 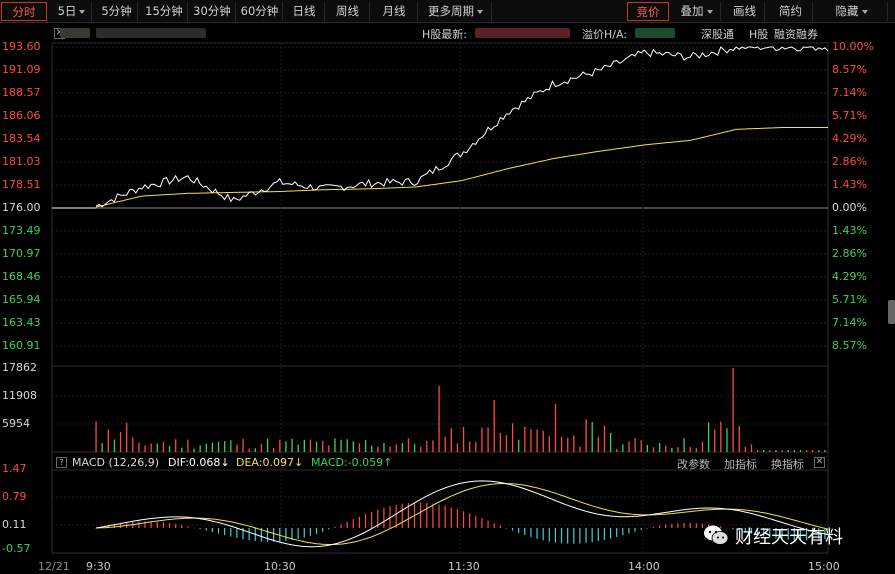 What do you see at coordinates (853, 46) in the screenshot?
I see `percent-tick-label: 10.00%` at bounding box center [853, 46].